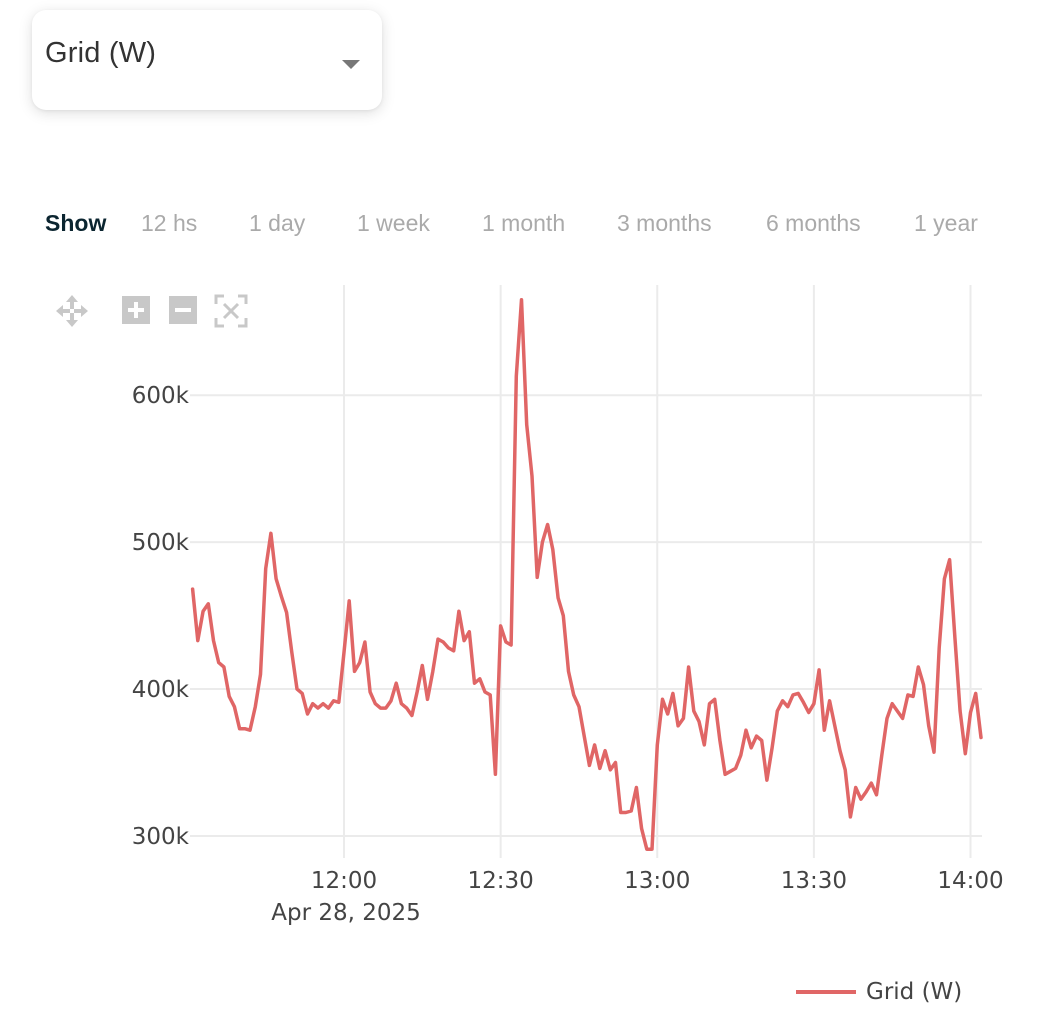 The image size is (1051, 1020). What do you see at coordinates (393, 223) in the screenshot?
I see `range-option-1week: 1 week` at bounding box center [393, 223].